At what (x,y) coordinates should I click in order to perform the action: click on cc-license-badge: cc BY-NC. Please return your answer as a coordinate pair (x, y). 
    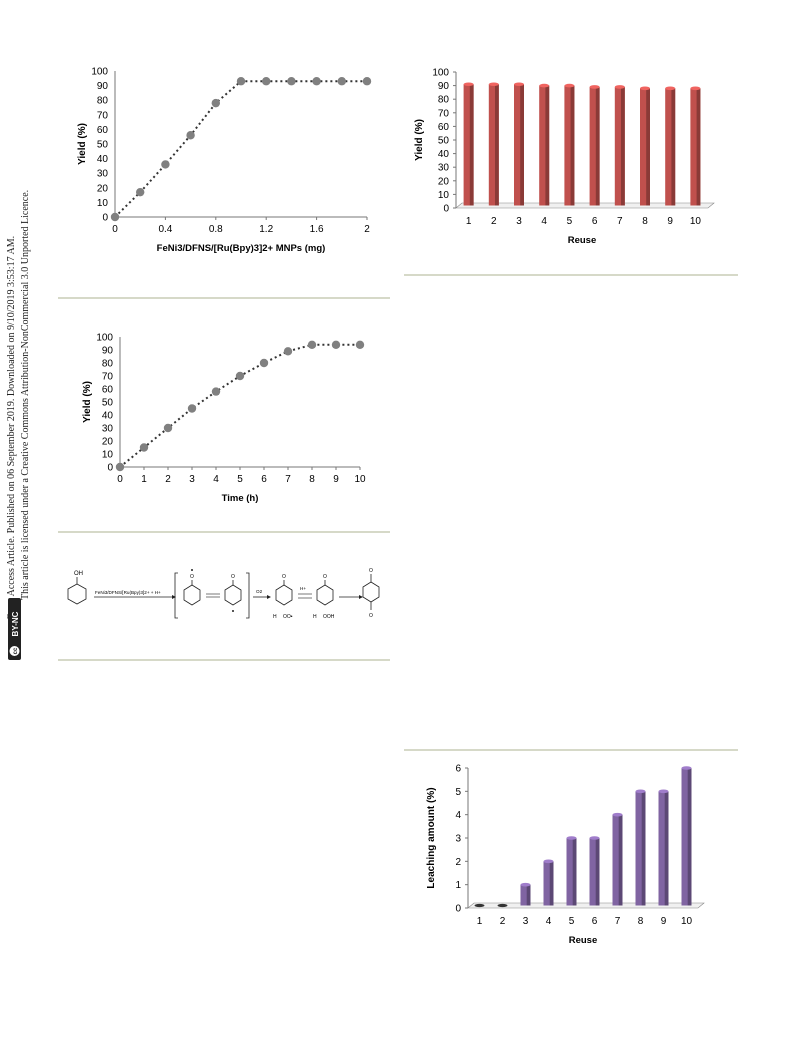
    Looking at the image, I should click on (14, 629).